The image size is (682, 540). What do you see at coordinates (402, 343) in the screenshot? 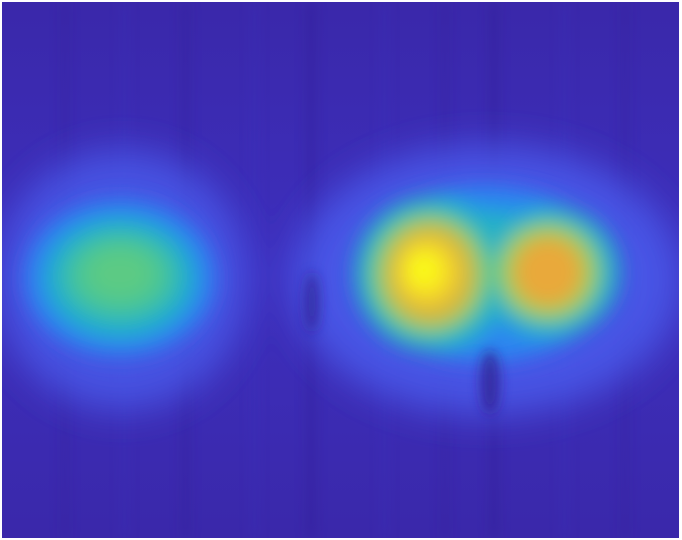
I see `dark-notch` at bounding box center [402, 343].